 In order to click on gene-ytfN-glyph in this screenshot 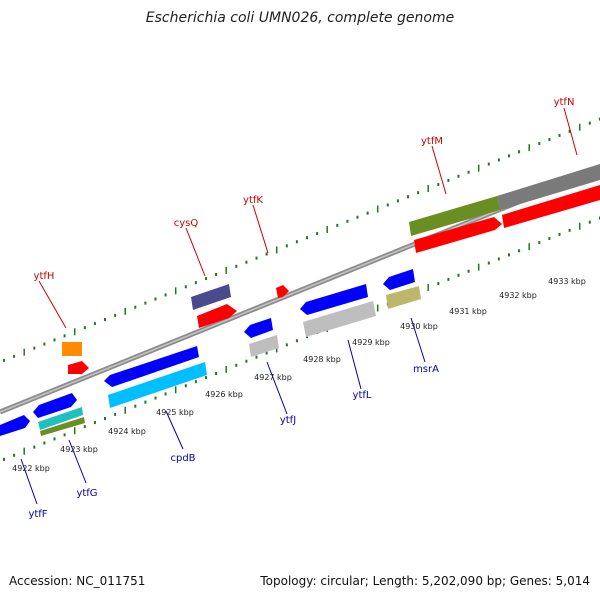, I will do `click(548, 187)`.